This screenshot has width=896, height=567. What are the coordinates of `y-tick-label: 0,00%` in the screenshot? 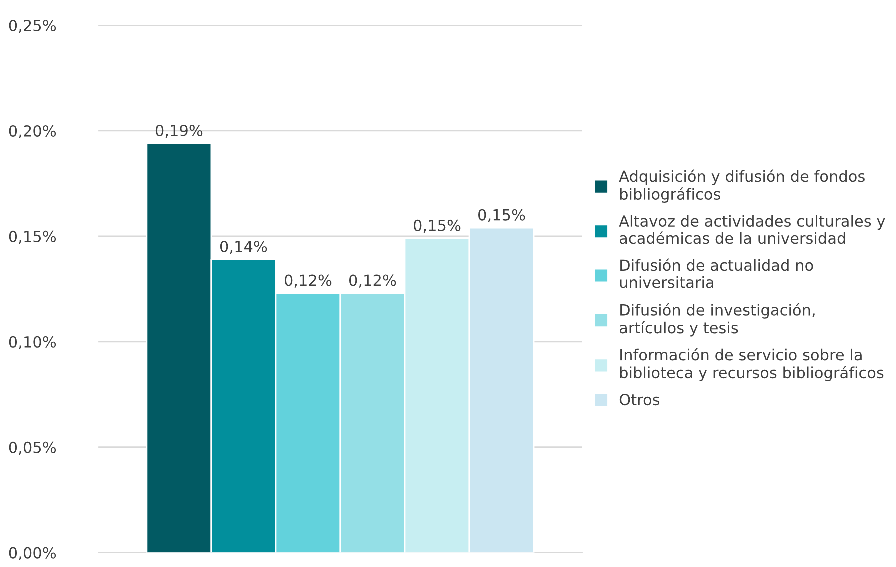 It's located at (32, 553).